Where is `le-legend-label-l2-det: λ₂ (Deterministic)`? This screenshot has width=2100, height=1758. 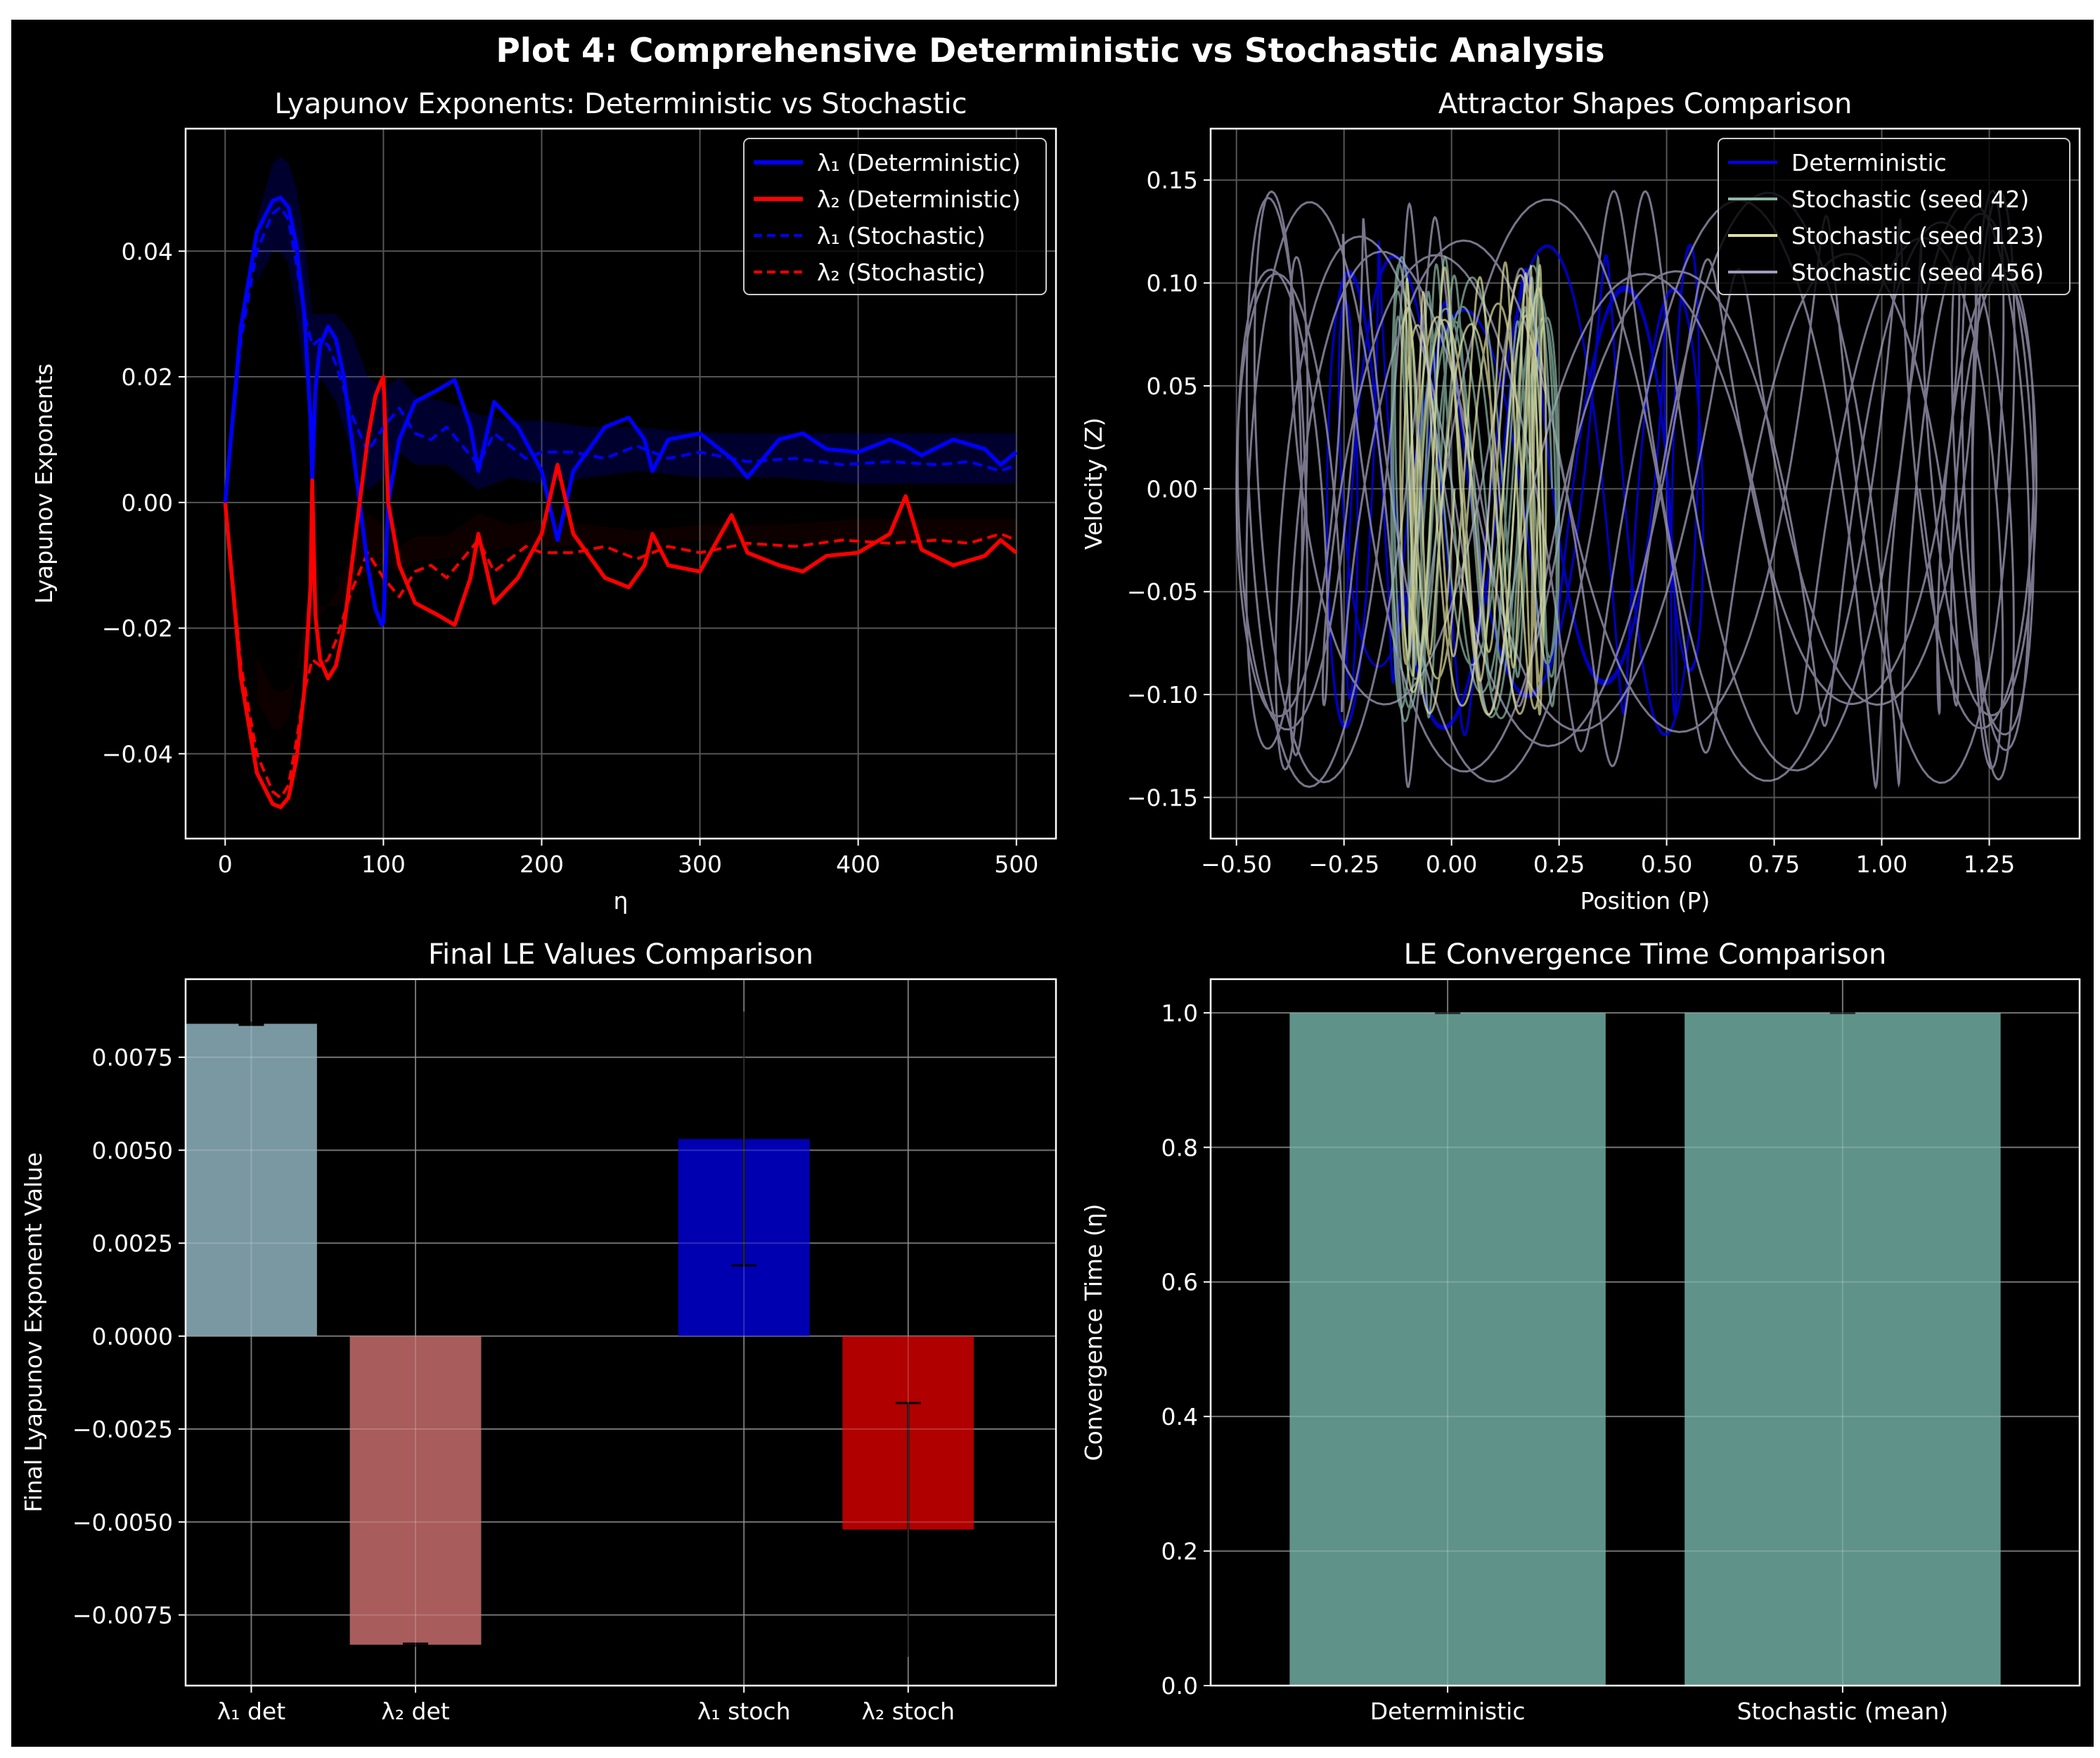
le-legend-label-l2-det: λ₂ (Deterministic) is located at coordinates (919, 199).